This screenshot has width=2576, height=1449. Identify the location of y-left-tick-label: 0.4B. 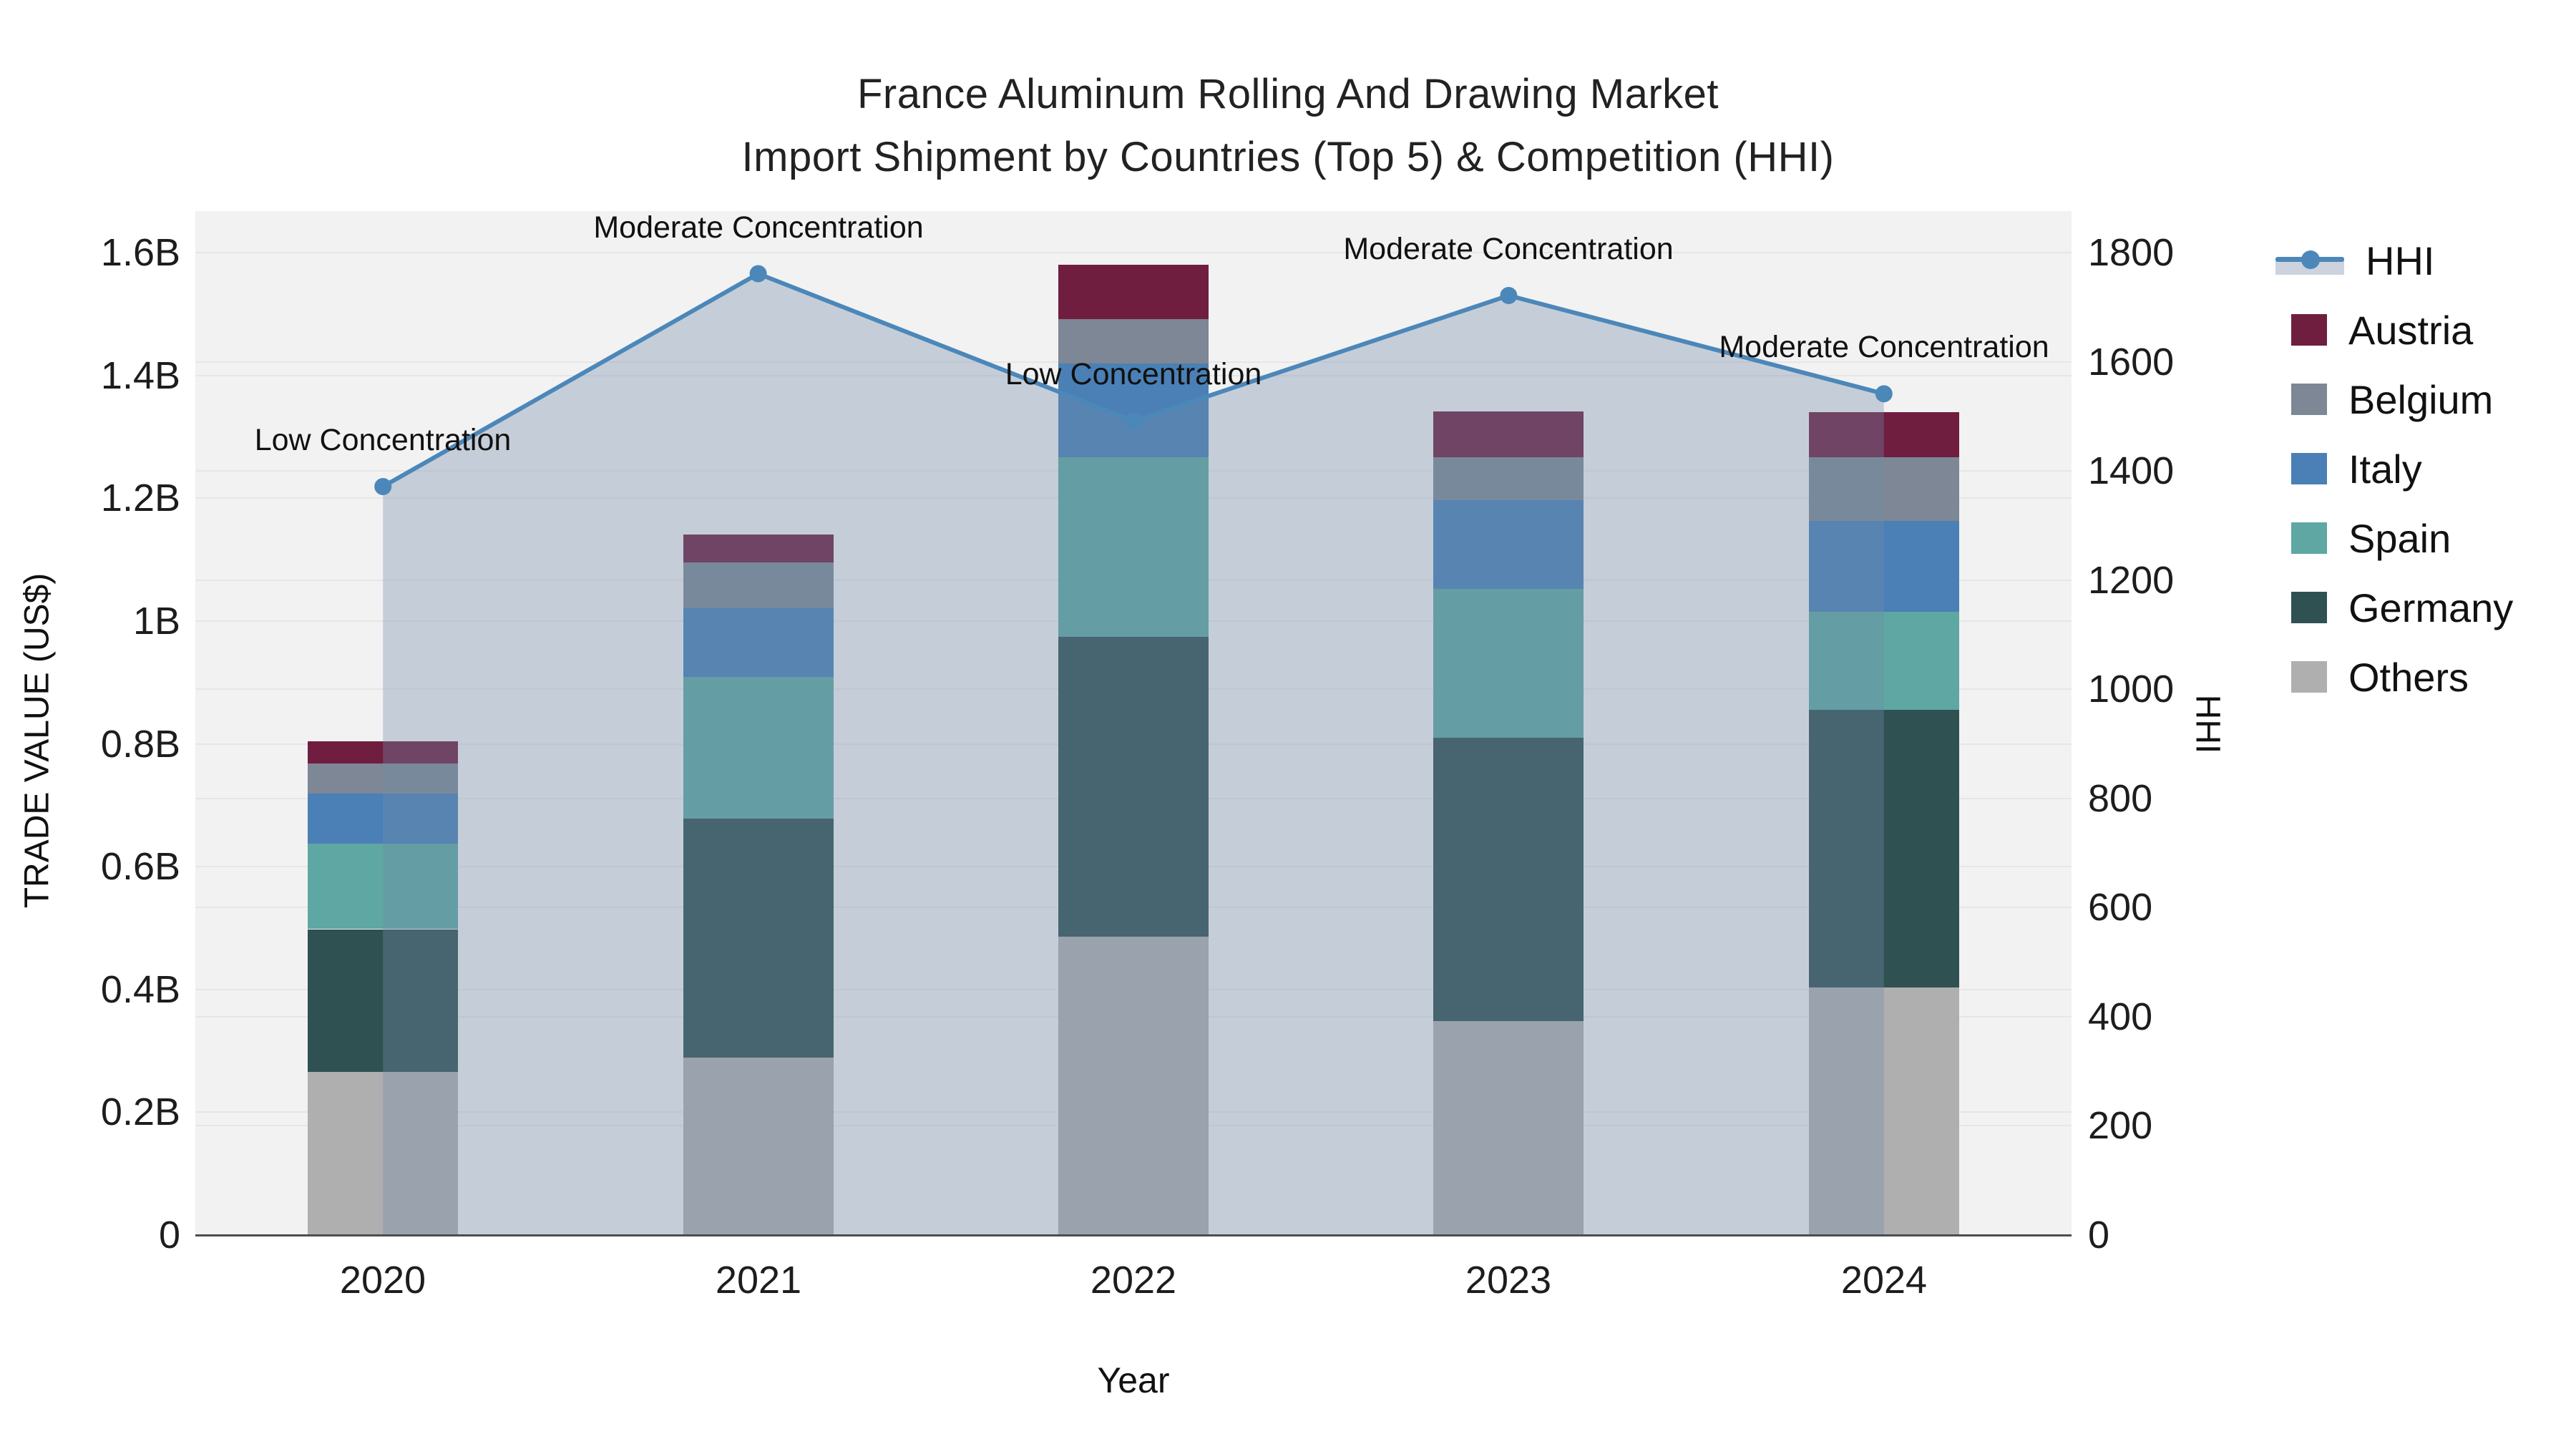
(140, 989).